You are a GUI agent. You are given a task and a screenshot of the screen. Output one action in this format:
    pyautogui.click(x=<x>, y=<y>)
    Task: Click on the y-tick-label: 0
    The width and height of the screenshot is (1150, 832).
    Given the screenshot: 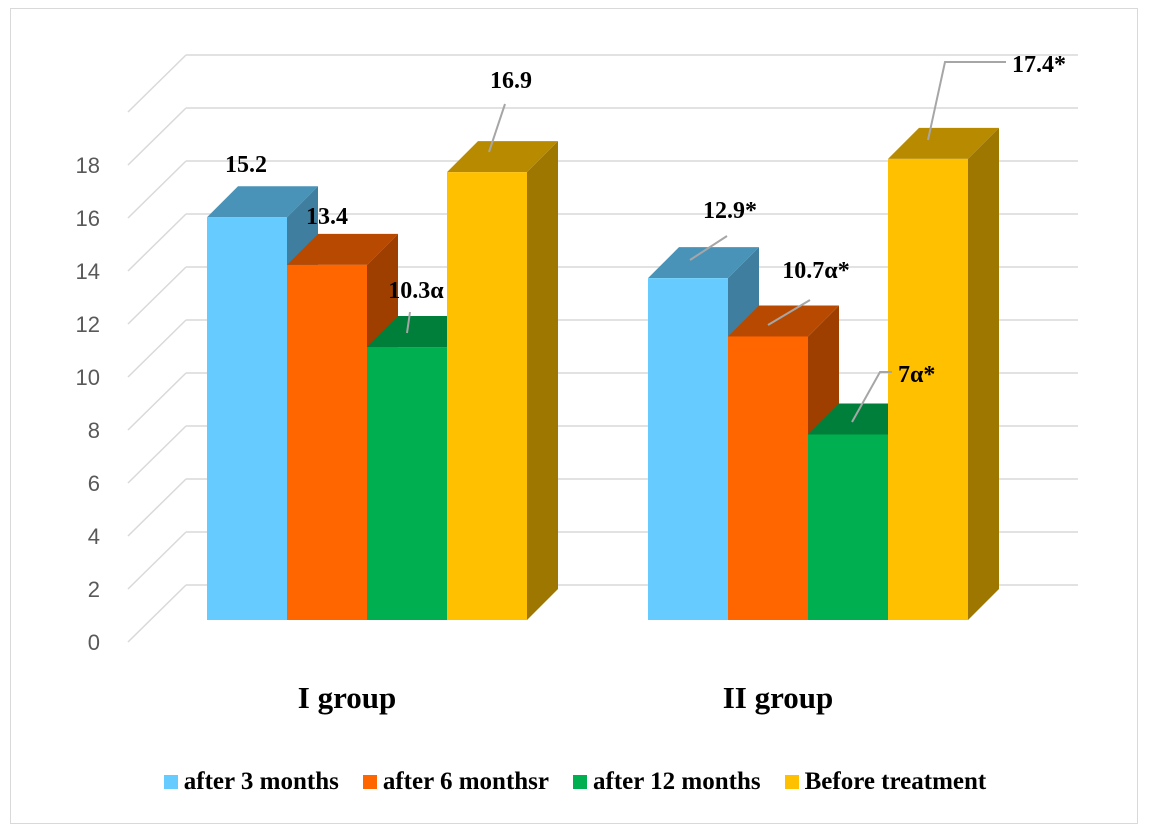 What is the action you would take?
    pyautogui.click(x=94, y=642)
    